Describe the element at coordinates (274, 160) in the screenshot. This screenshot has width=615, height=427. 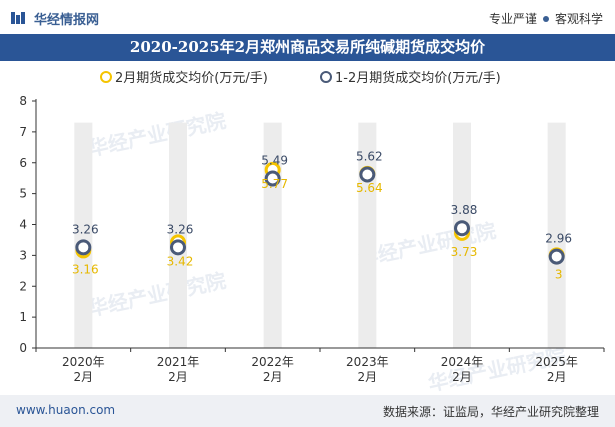
I see `data-label-jan-feb: 5.49` at that location.